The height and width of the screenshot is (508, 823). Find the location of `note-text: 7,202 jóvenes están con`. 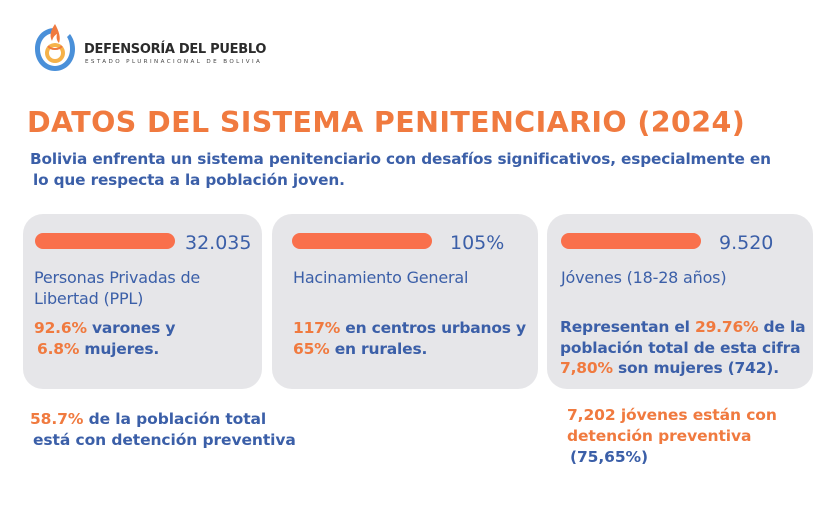

note-text: 7,202 jóvenes están con is located at coordinates (672, 415).